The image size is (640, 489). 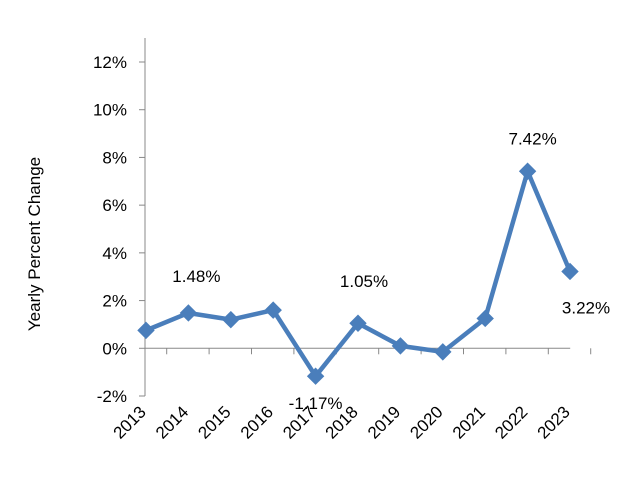 I want to click on x-tick-label: 2014, so click(x=172, y=422).